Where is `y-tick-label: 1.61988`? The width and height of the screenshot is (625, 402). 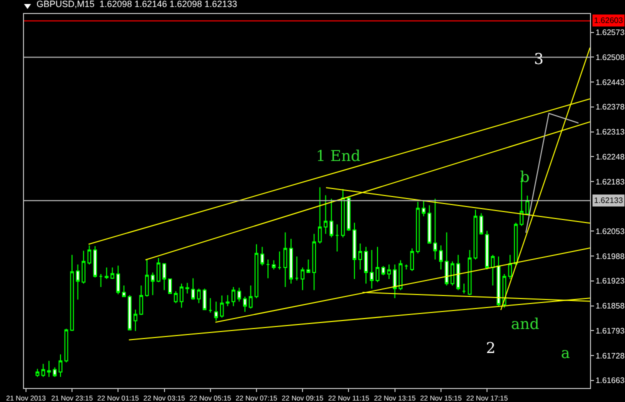 y-tick-label: 1.61988 is located at coordinates (610, 256).